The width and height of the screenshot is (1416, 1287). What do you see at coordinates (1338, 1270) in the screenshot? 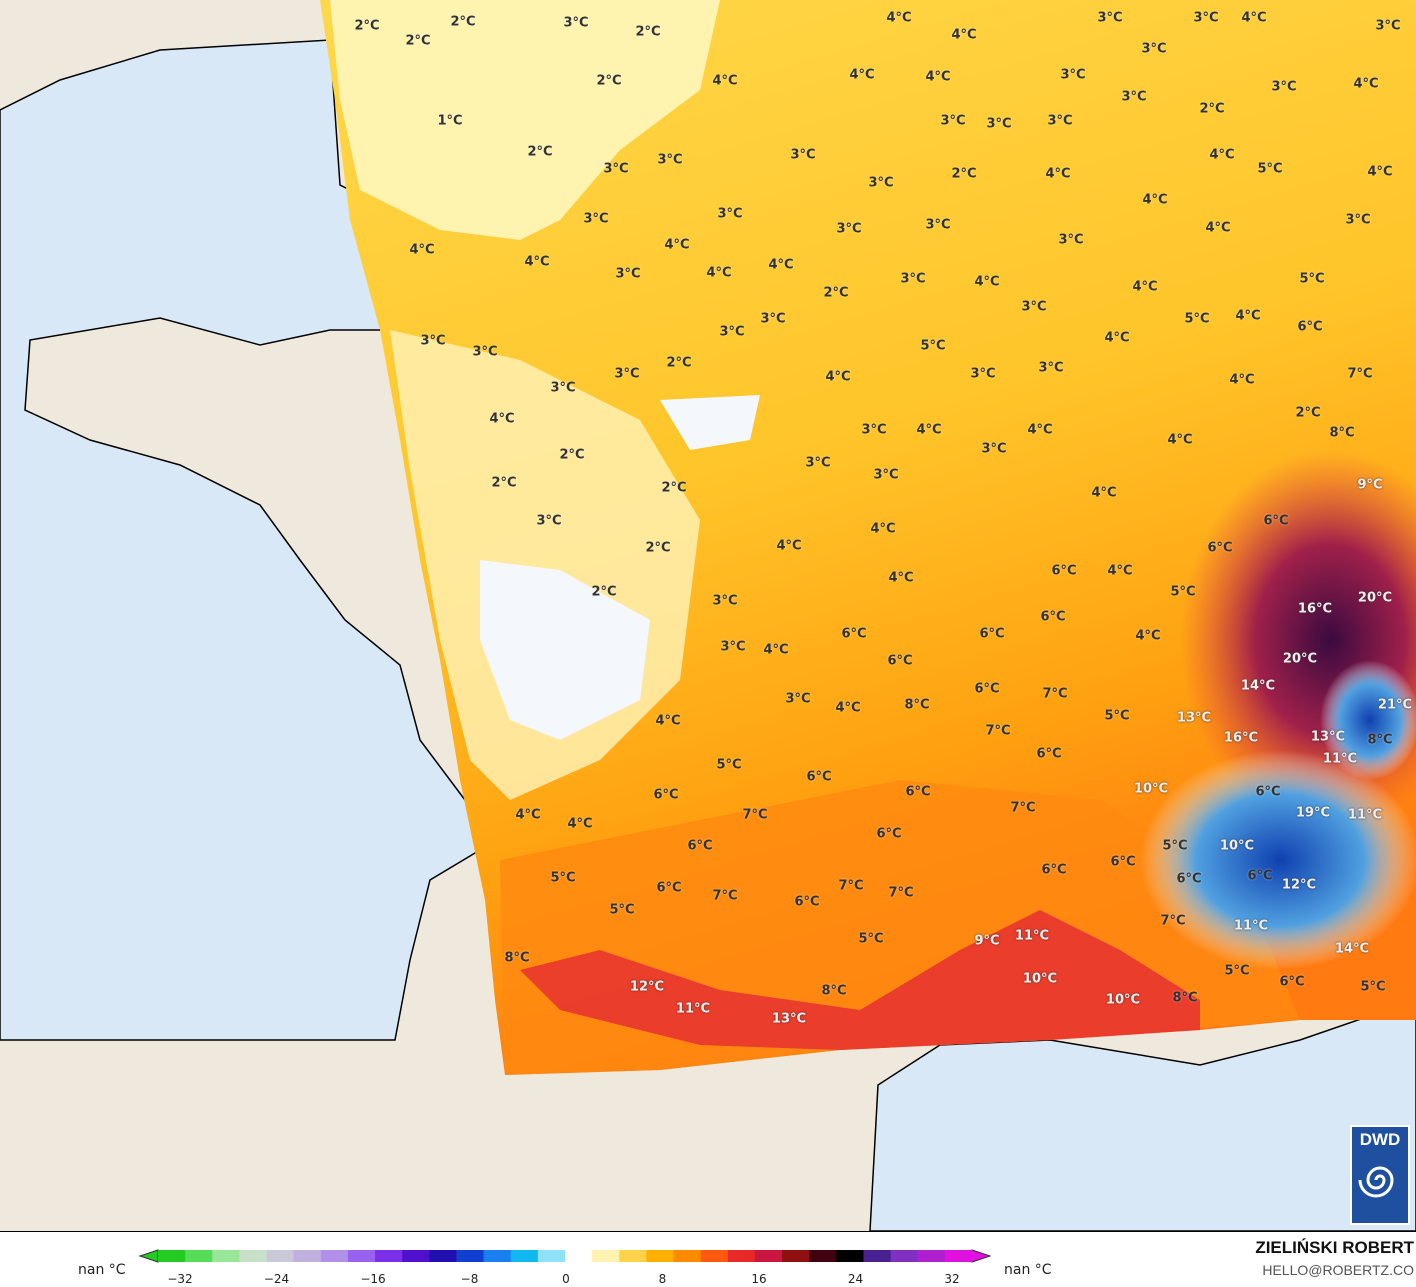
I see `author-email: HELLO@ROBERTZ.CO` at bounding box center [1338, 1270].